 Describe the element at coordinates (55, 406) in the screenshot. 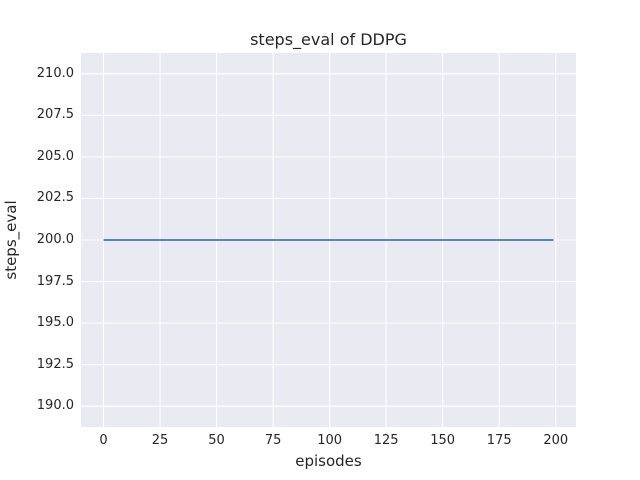

I see `y-tick-label: 190.0` at that location.